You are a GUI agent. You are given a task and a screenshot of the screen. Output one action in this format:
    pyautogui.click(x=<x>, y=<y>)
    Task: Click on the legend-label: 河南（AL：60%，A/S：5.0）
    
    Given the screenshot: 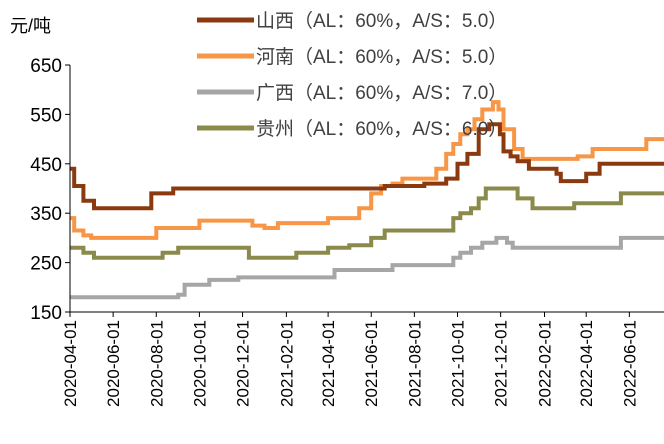 What is the action you would take?
    pyautogui.click(x=381, y=57)
    